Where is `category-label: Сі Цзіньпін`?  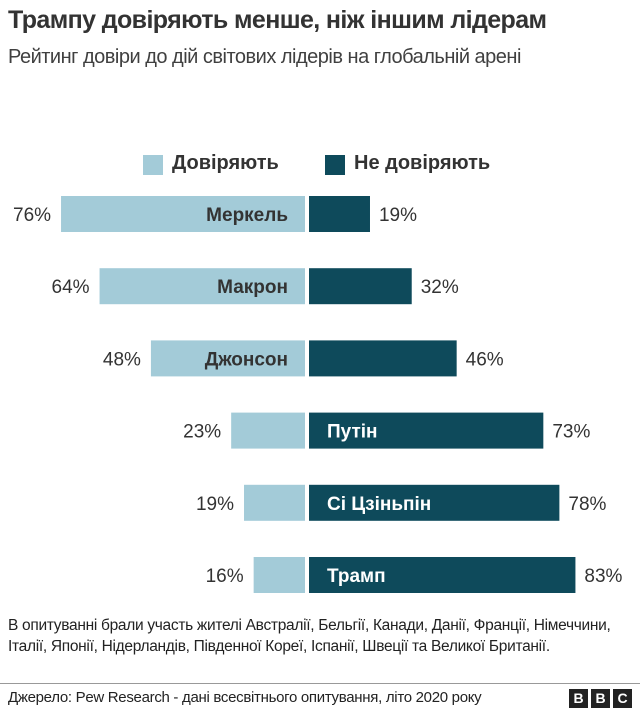
category-label: Сі Цзіньпін is located at coordinates (379, 504).